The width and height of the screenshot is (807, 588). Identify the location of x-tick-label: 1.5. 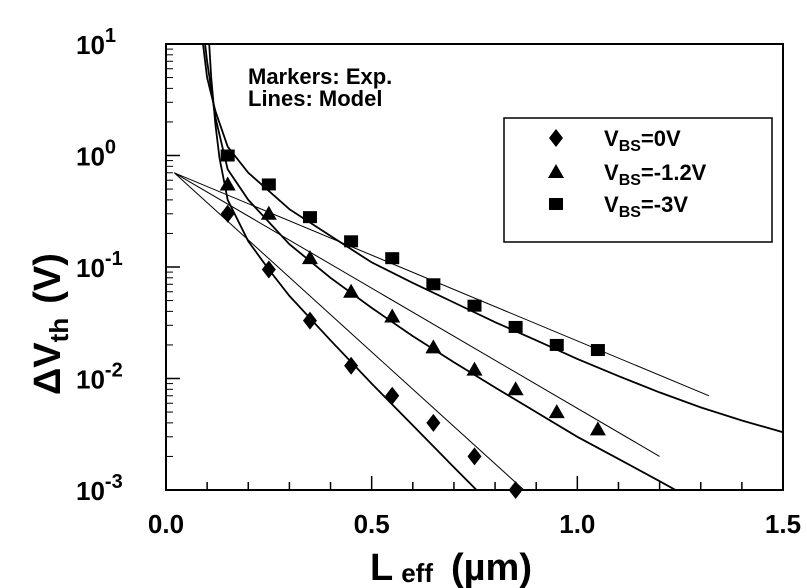
(783, 524).